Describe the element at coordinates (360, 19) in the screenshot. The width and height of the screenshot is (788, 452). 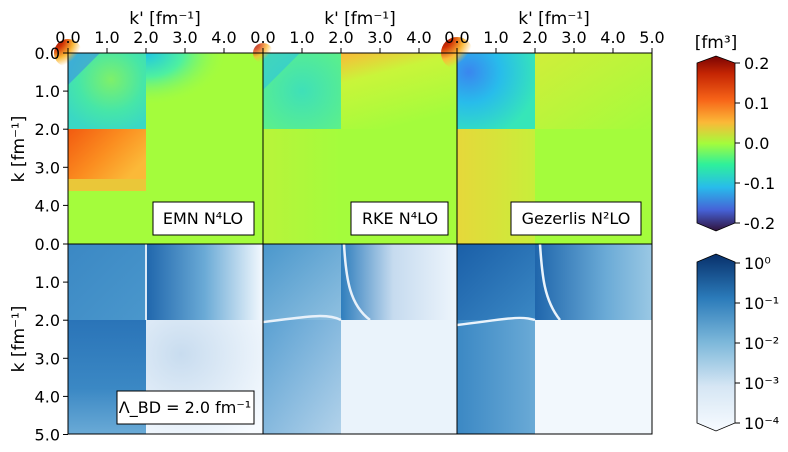
I see `x-axis-label-2: k' [fm⁻¹]` at that location.